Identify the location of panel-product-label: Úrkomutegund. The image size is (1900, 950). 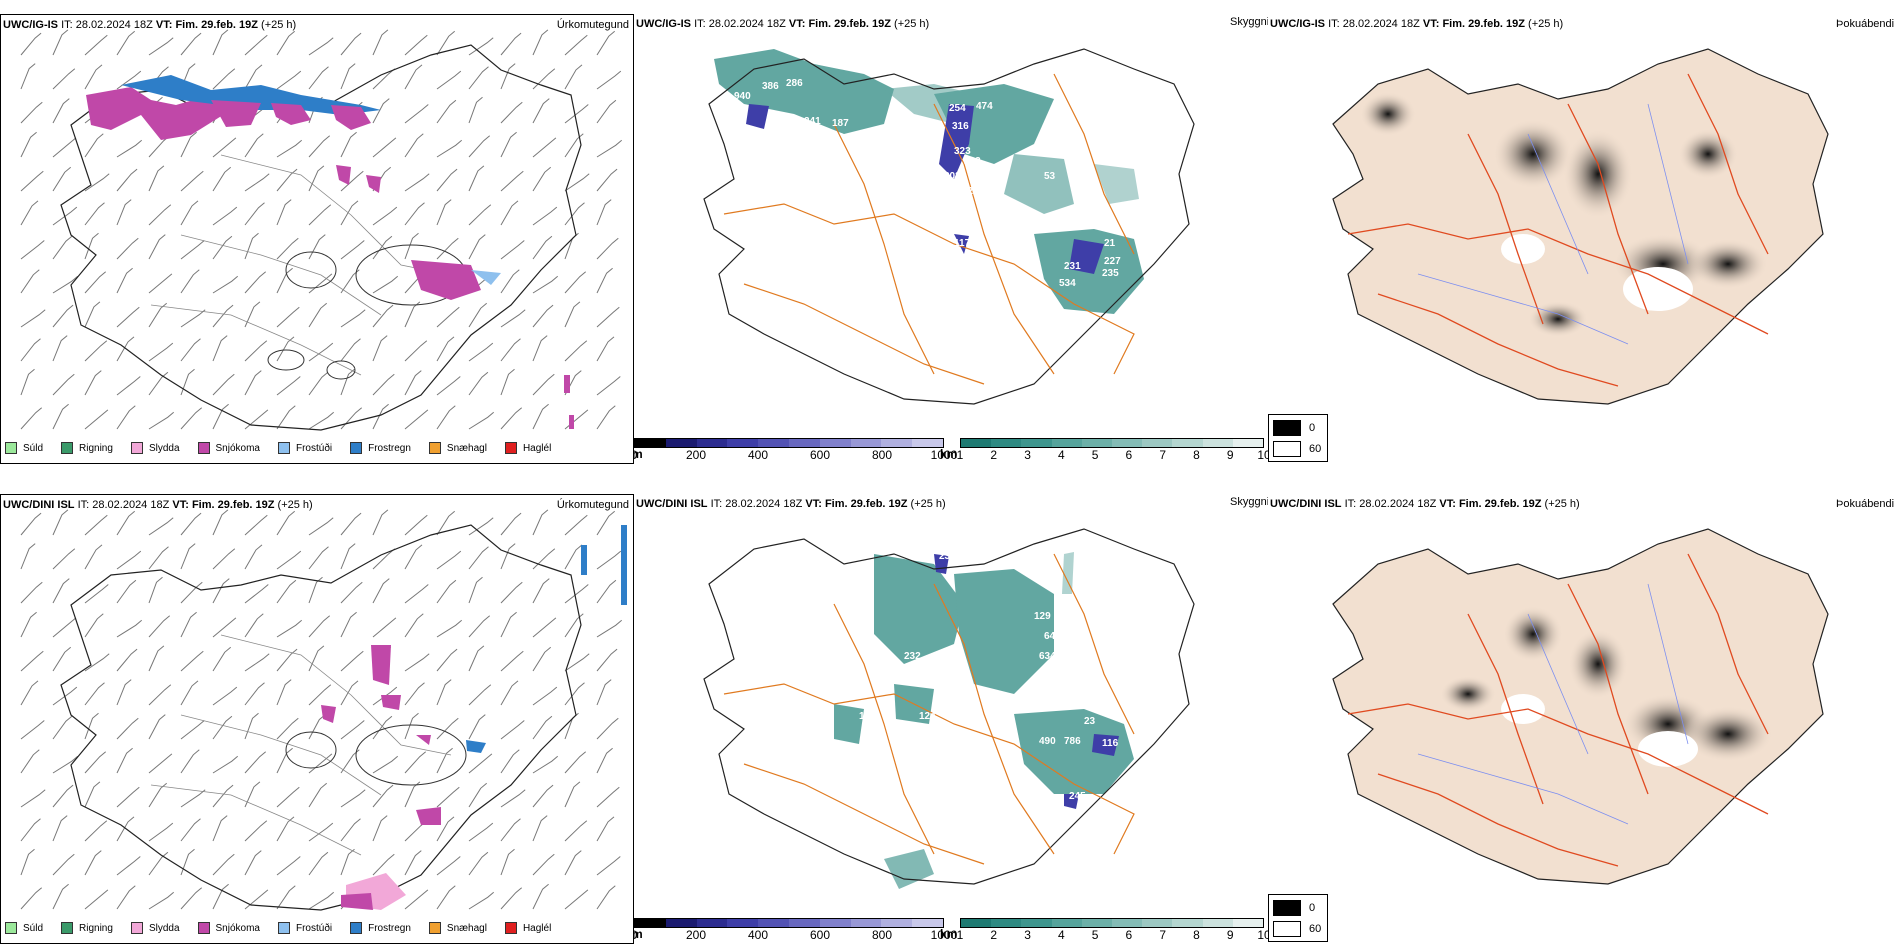
(592, 505).